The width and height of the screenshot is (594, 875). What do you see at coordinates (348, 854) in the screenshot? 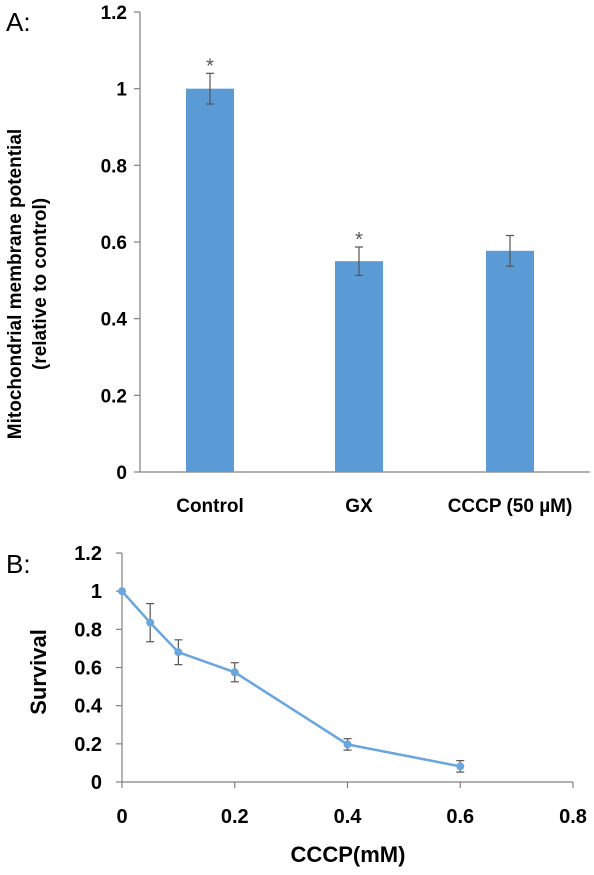
I see `panel-b-x-axis-title: CCCP(mM)` at bounding box center [348, 854].